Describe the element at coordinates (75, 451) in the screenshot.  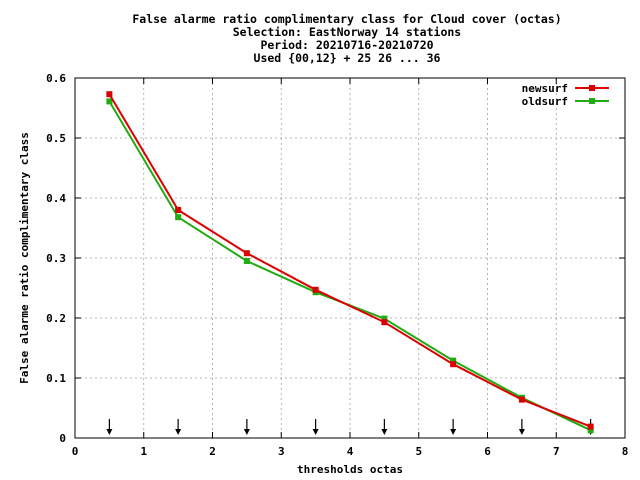
I see `x-tick-label: 0` at that location.